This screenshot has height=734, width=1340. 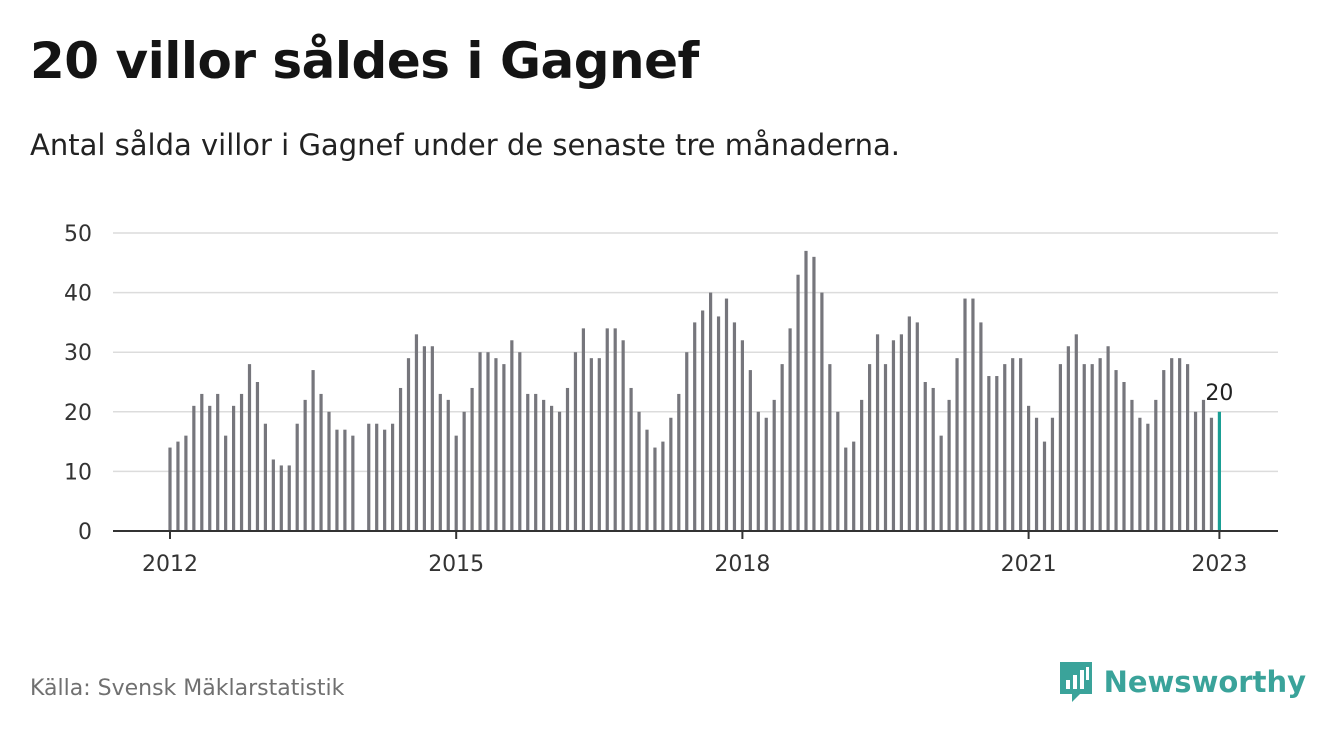 What do you see at coordinates (187, 688) in the screenshot?
I see `source-note: Källa: Svensk Mäklarstatistik` at bounding box center [187, 688].